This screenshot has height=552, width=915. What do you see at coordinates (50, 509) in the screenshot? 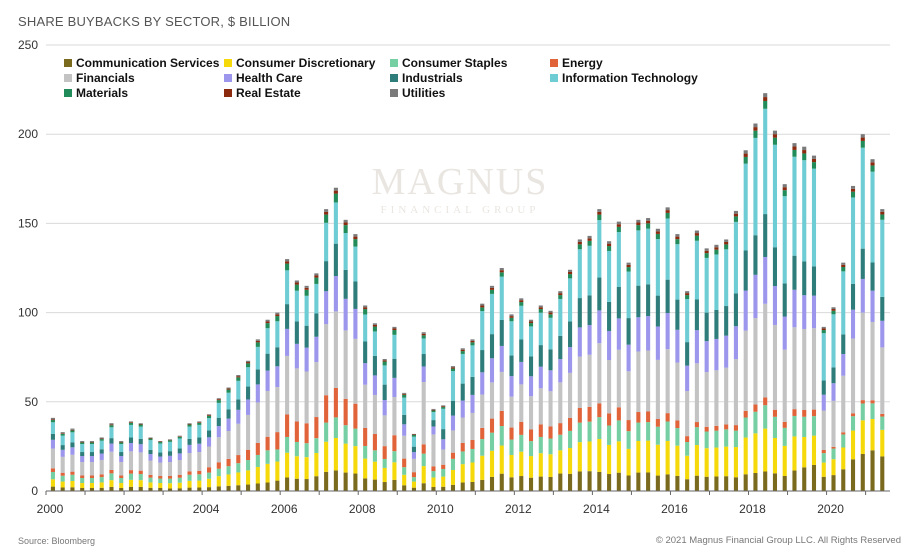
I see `x-tick-label: 2000` at bounding box center [50, 509].